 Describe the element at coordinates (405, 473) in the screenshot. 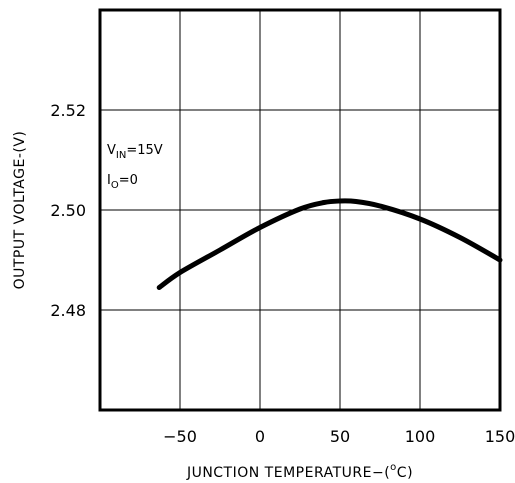

I see `x-axis-label-suffix: C)` at that location.